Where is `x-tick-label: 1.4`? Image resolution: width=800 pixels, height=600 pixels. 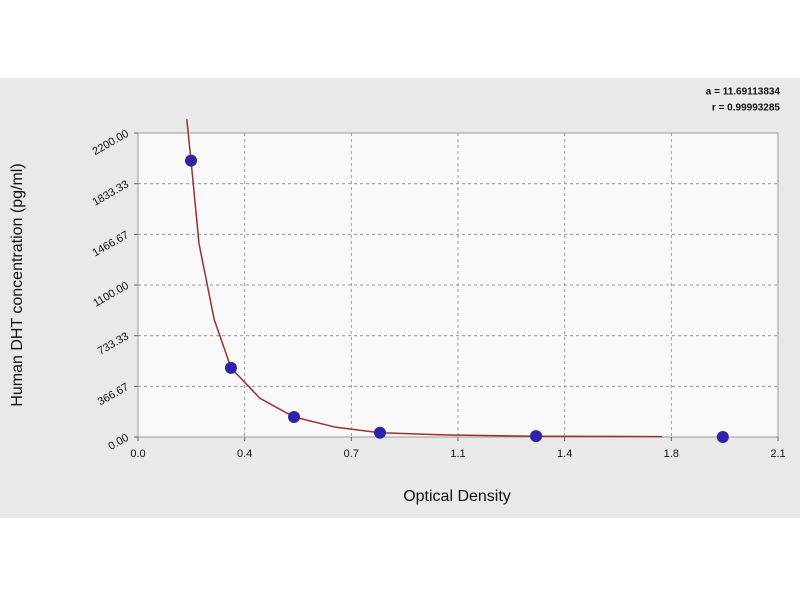
x-tick-label: 1.4 is located at coordinates (564, 454).